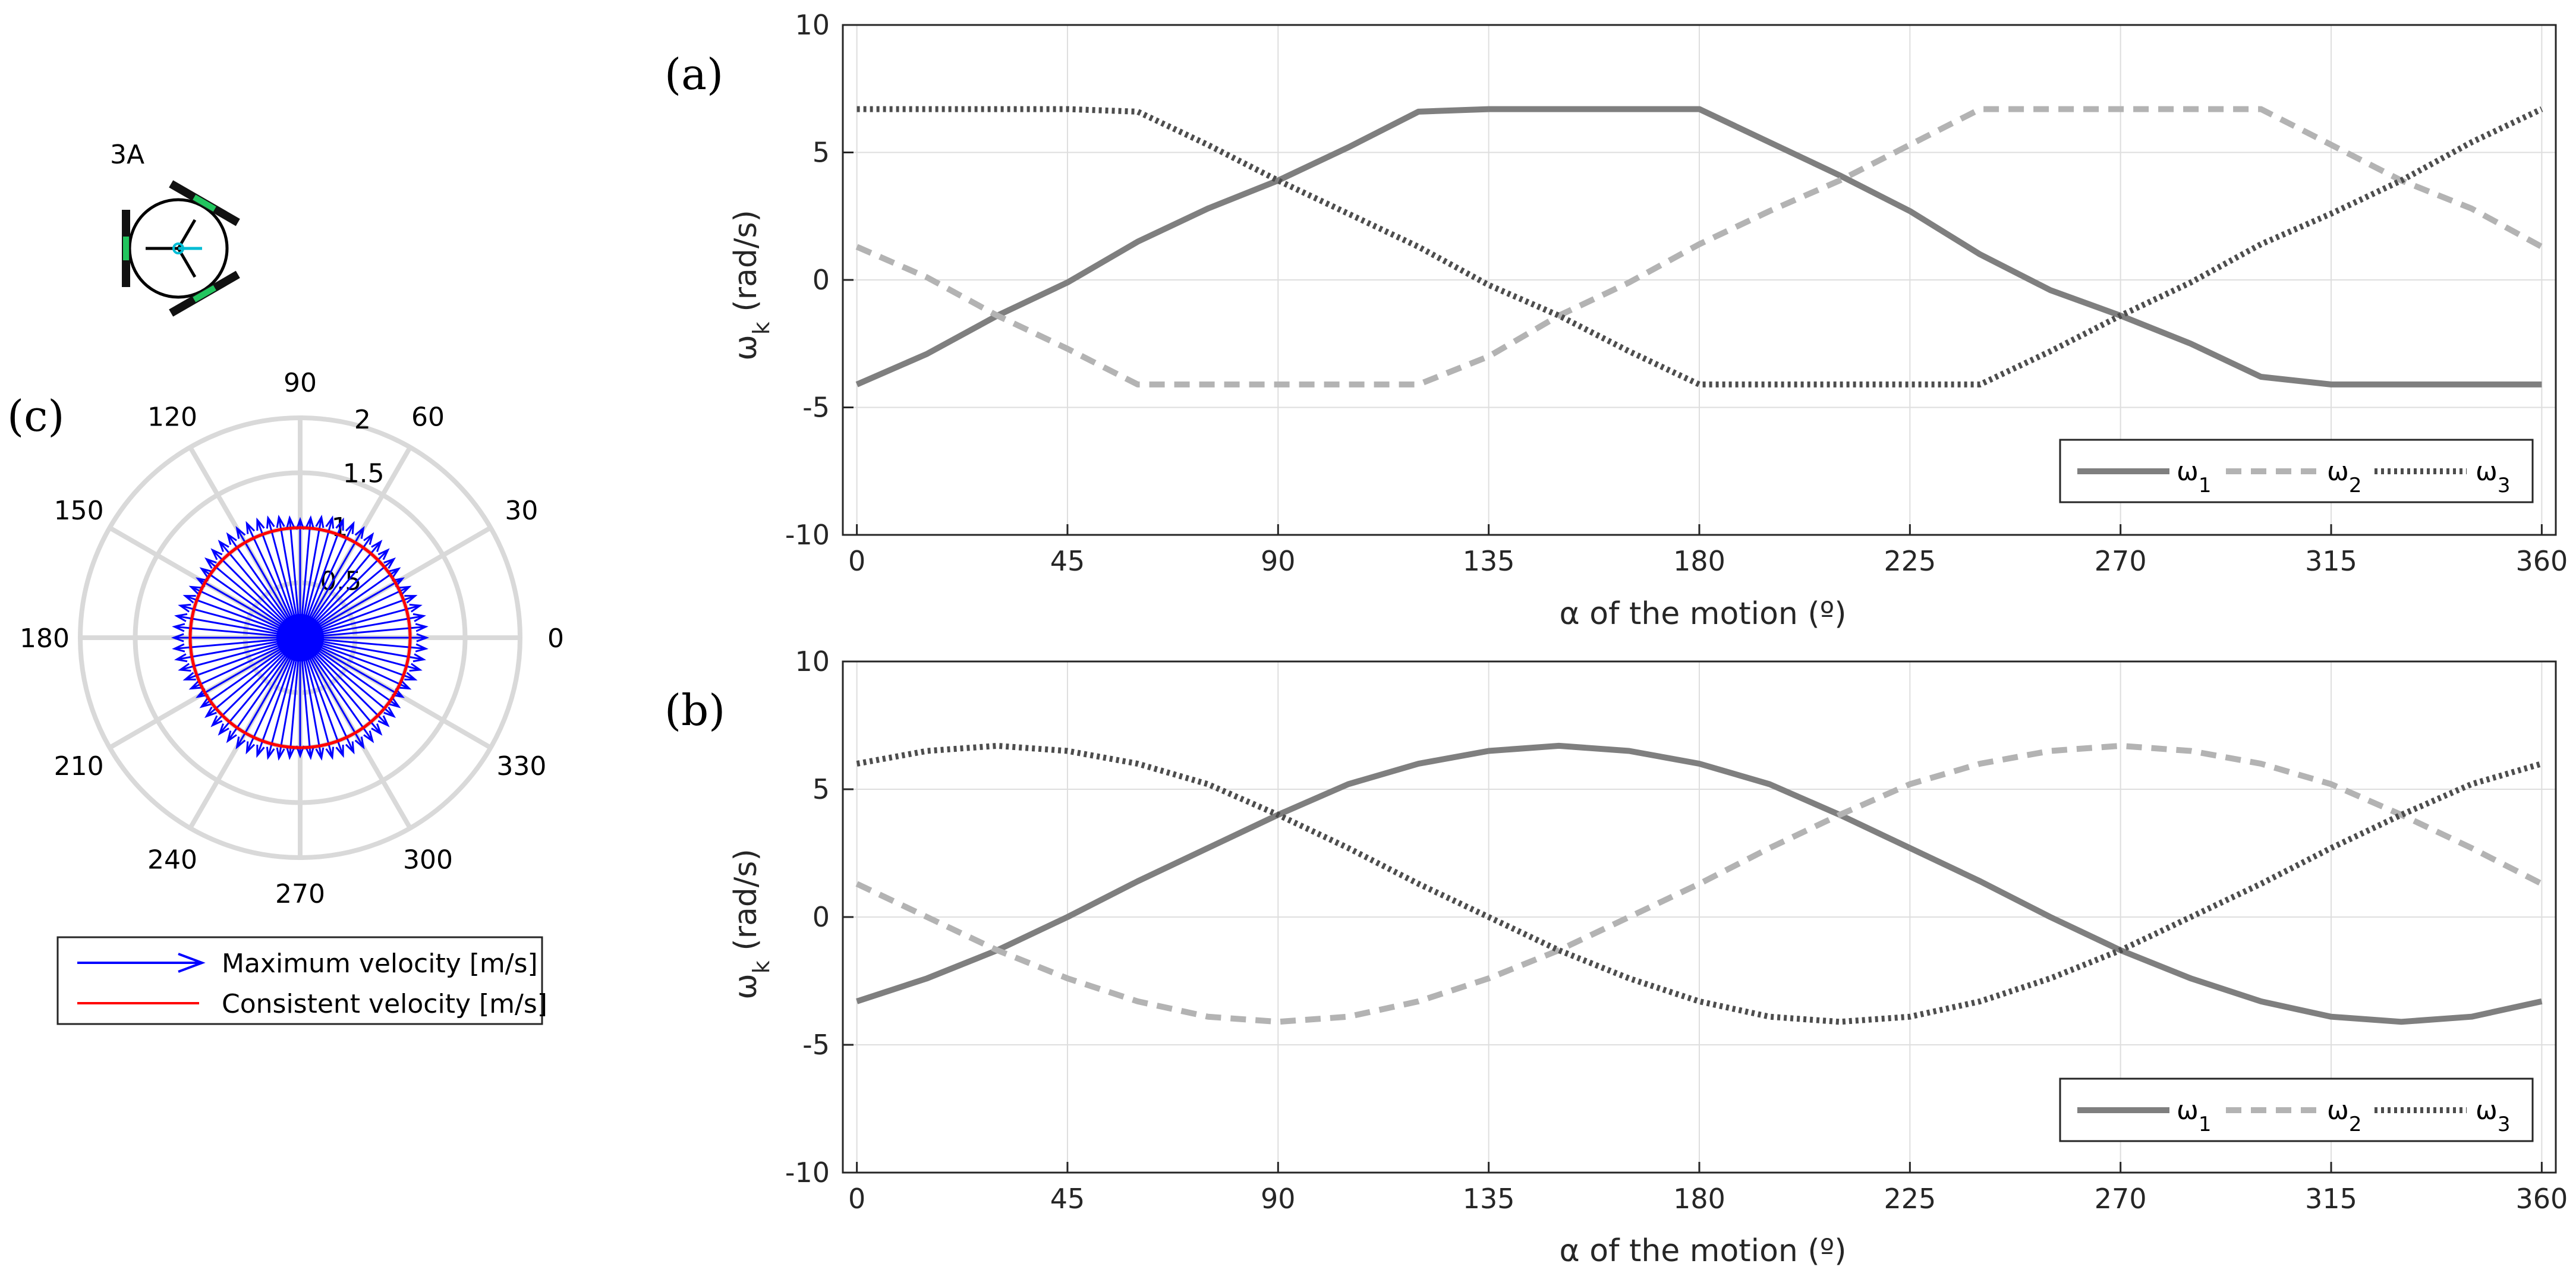  I want to click on panel-label-a: (a), so click(694, 74).